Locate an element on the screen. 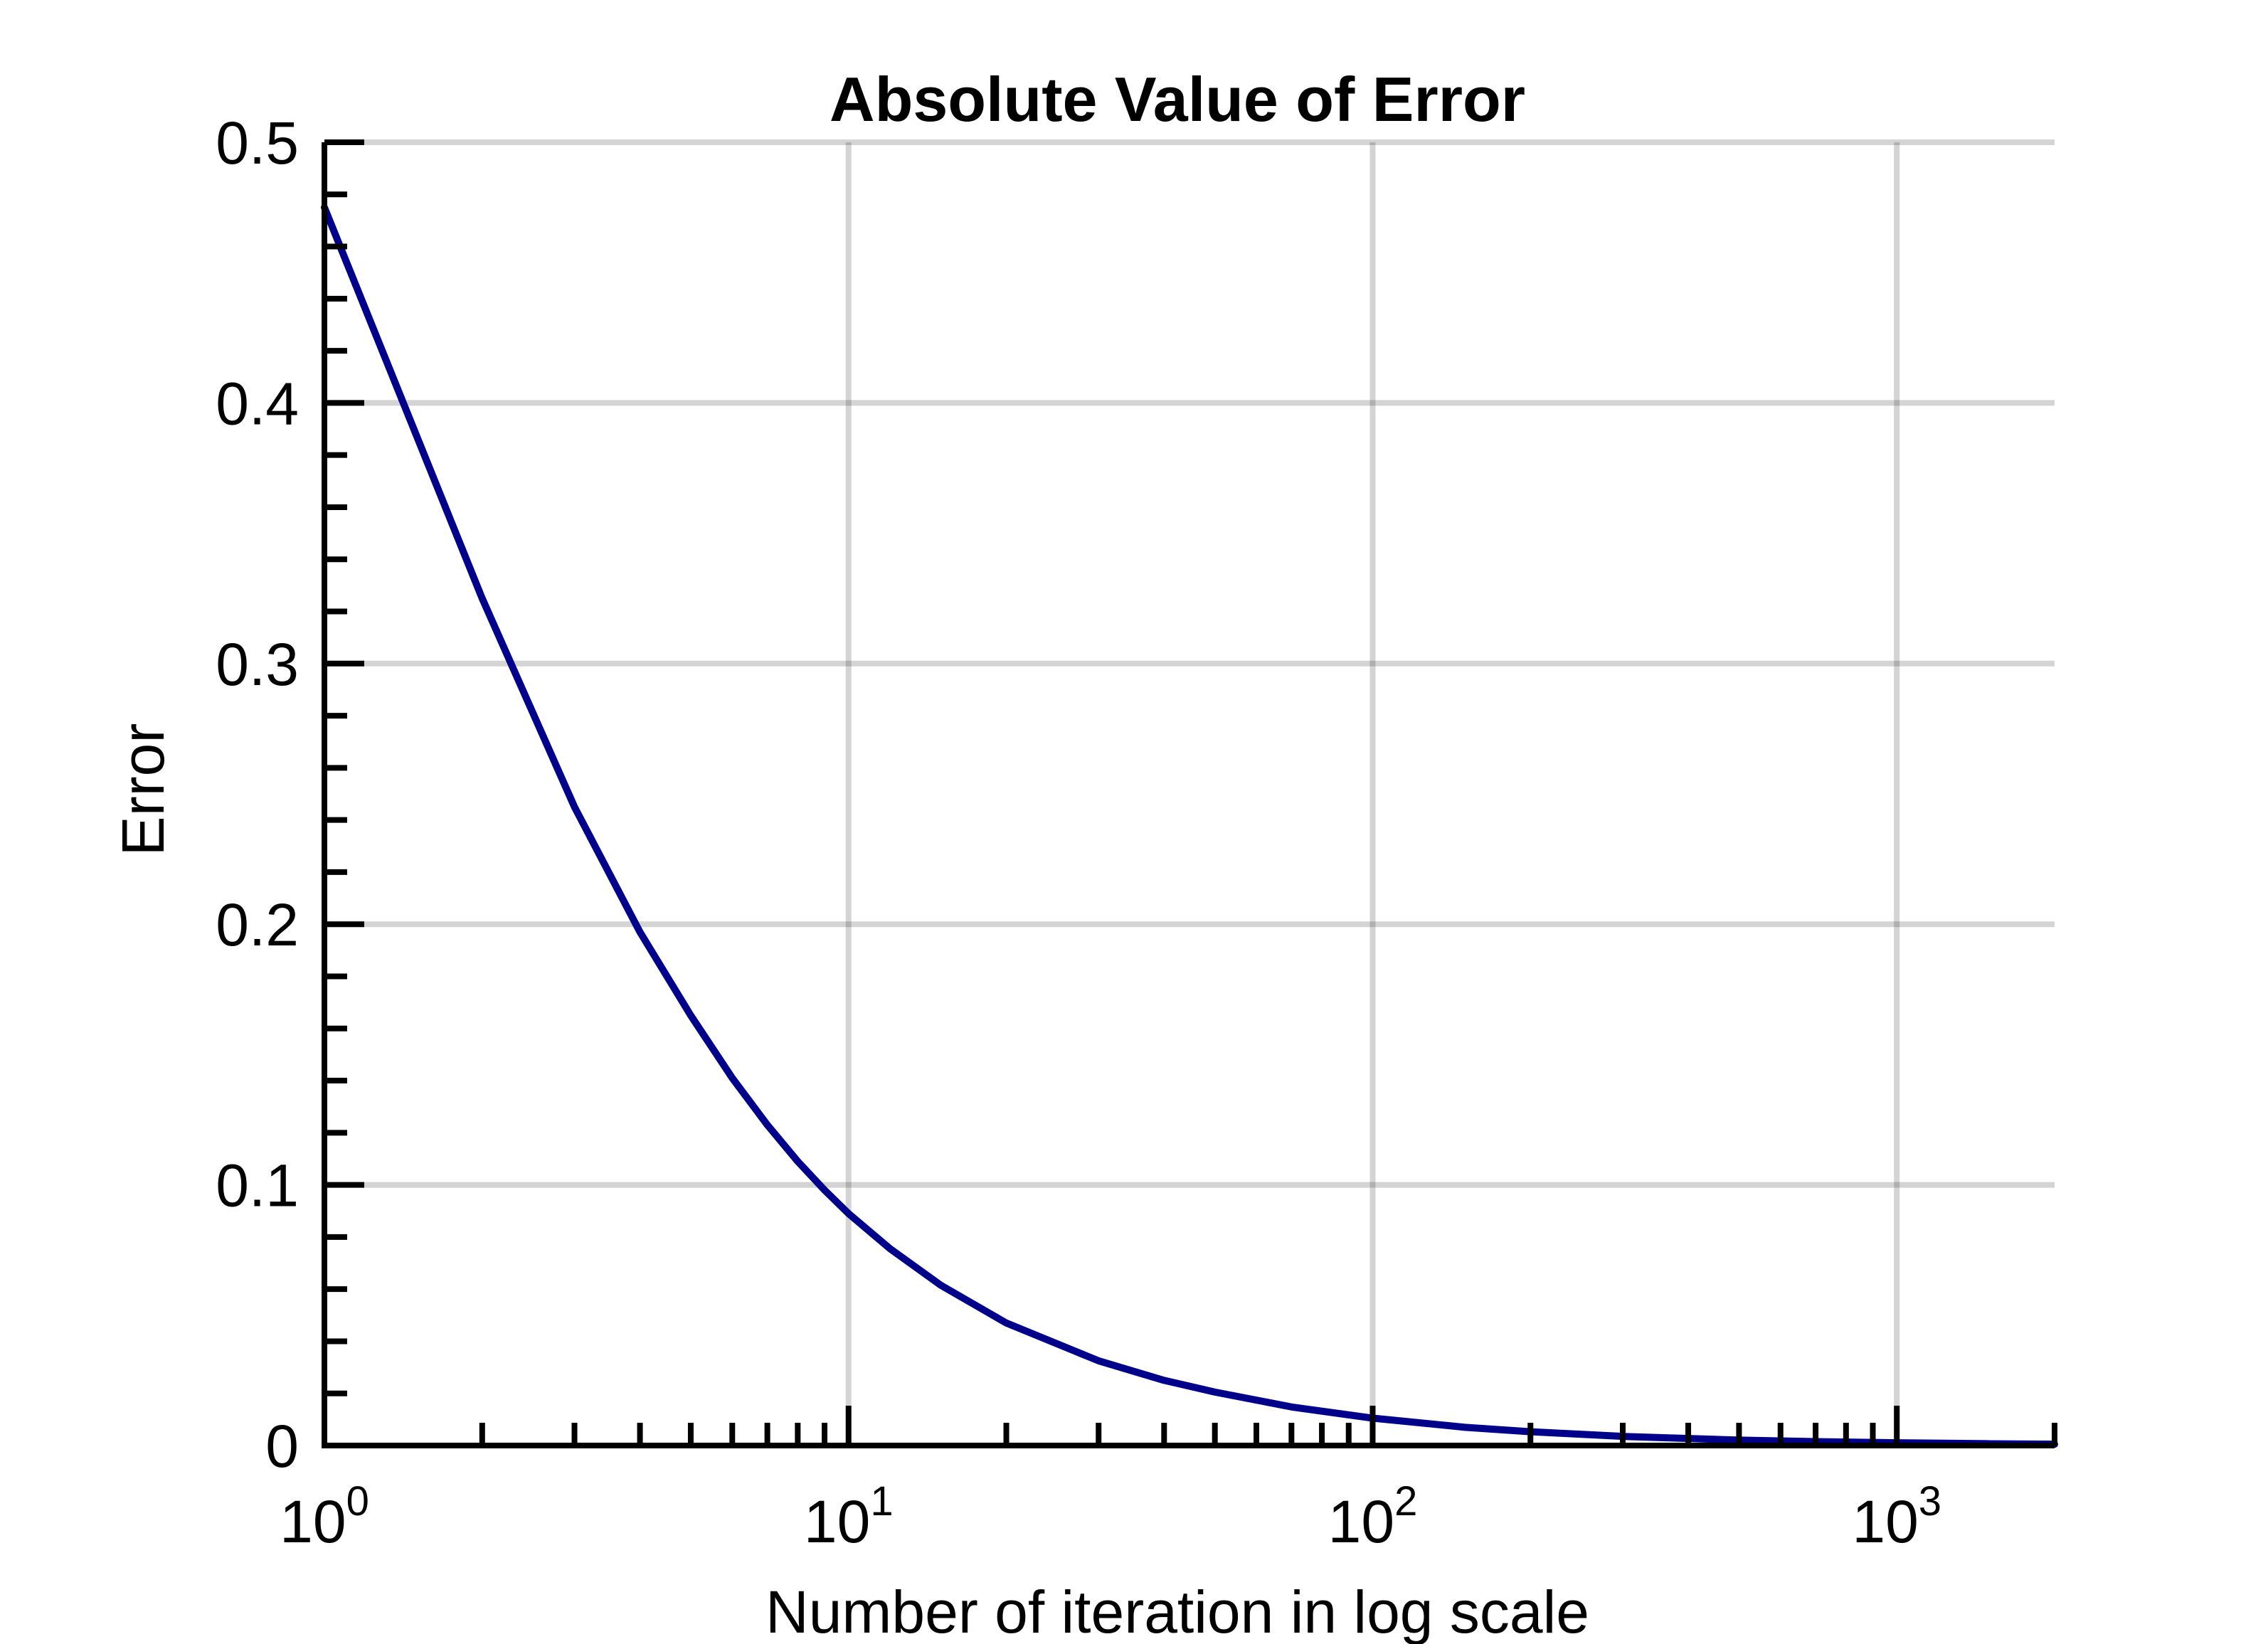  x-tick-label: 10² is located at coordinates (1373, 1516).